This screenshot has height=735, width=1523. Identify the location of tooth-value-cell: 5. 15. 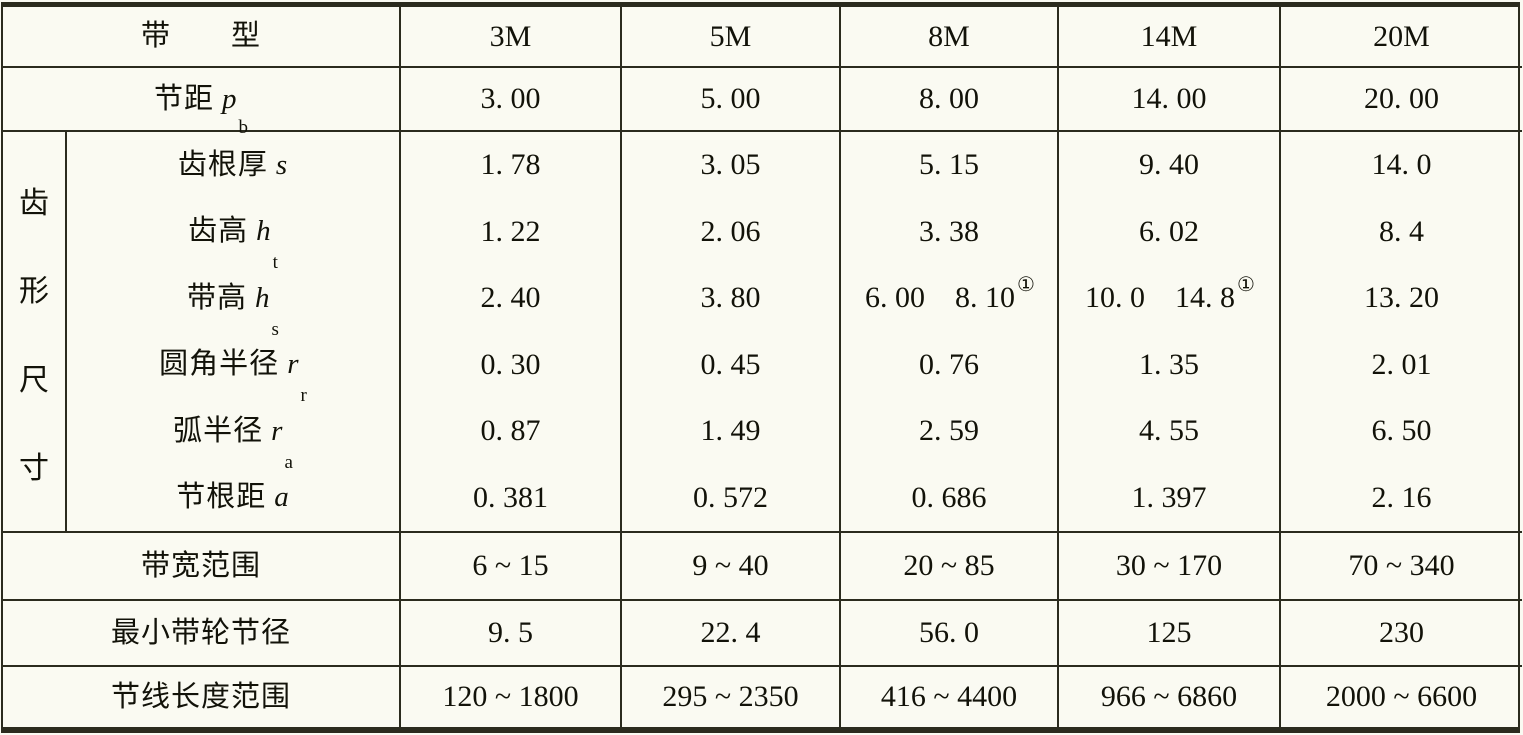
(949, 165).